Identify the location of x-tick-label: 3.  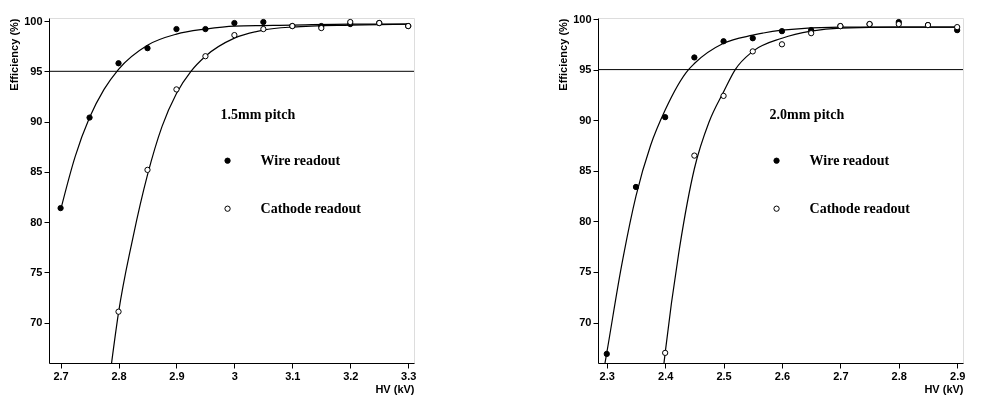
(234, 375).